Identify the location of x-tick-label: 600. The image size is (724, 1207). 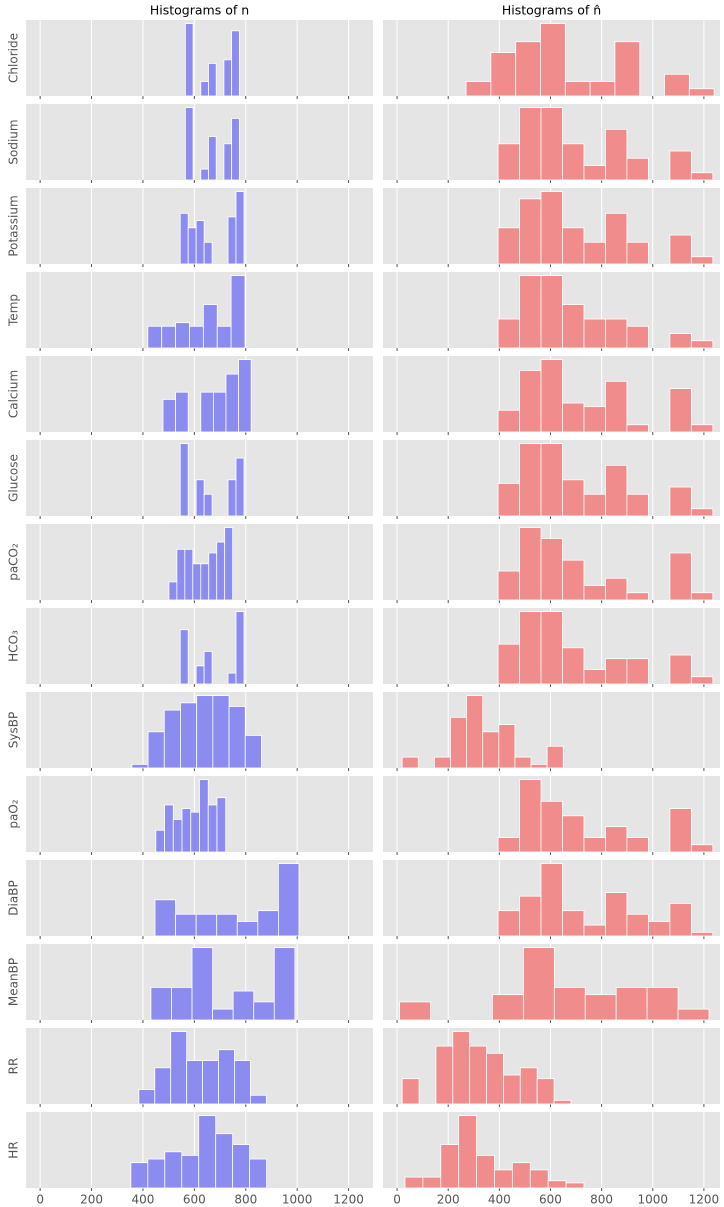
(550, 1200).